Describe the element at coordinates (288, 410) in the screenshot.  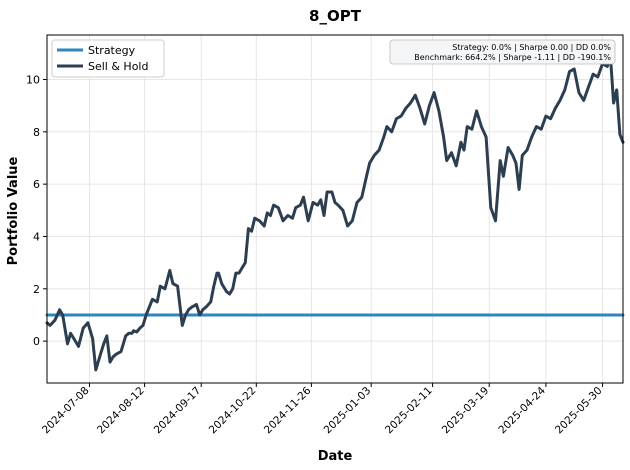
I see `x-tick-label: 2024-11-26` at that location.